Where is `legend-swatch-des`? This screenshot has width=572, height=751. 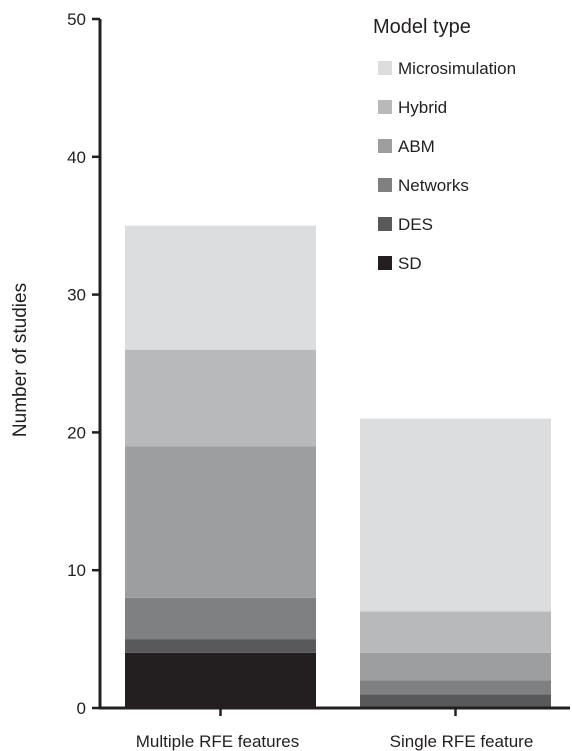
legend-swatch-des is located at coordinates (385, 224).